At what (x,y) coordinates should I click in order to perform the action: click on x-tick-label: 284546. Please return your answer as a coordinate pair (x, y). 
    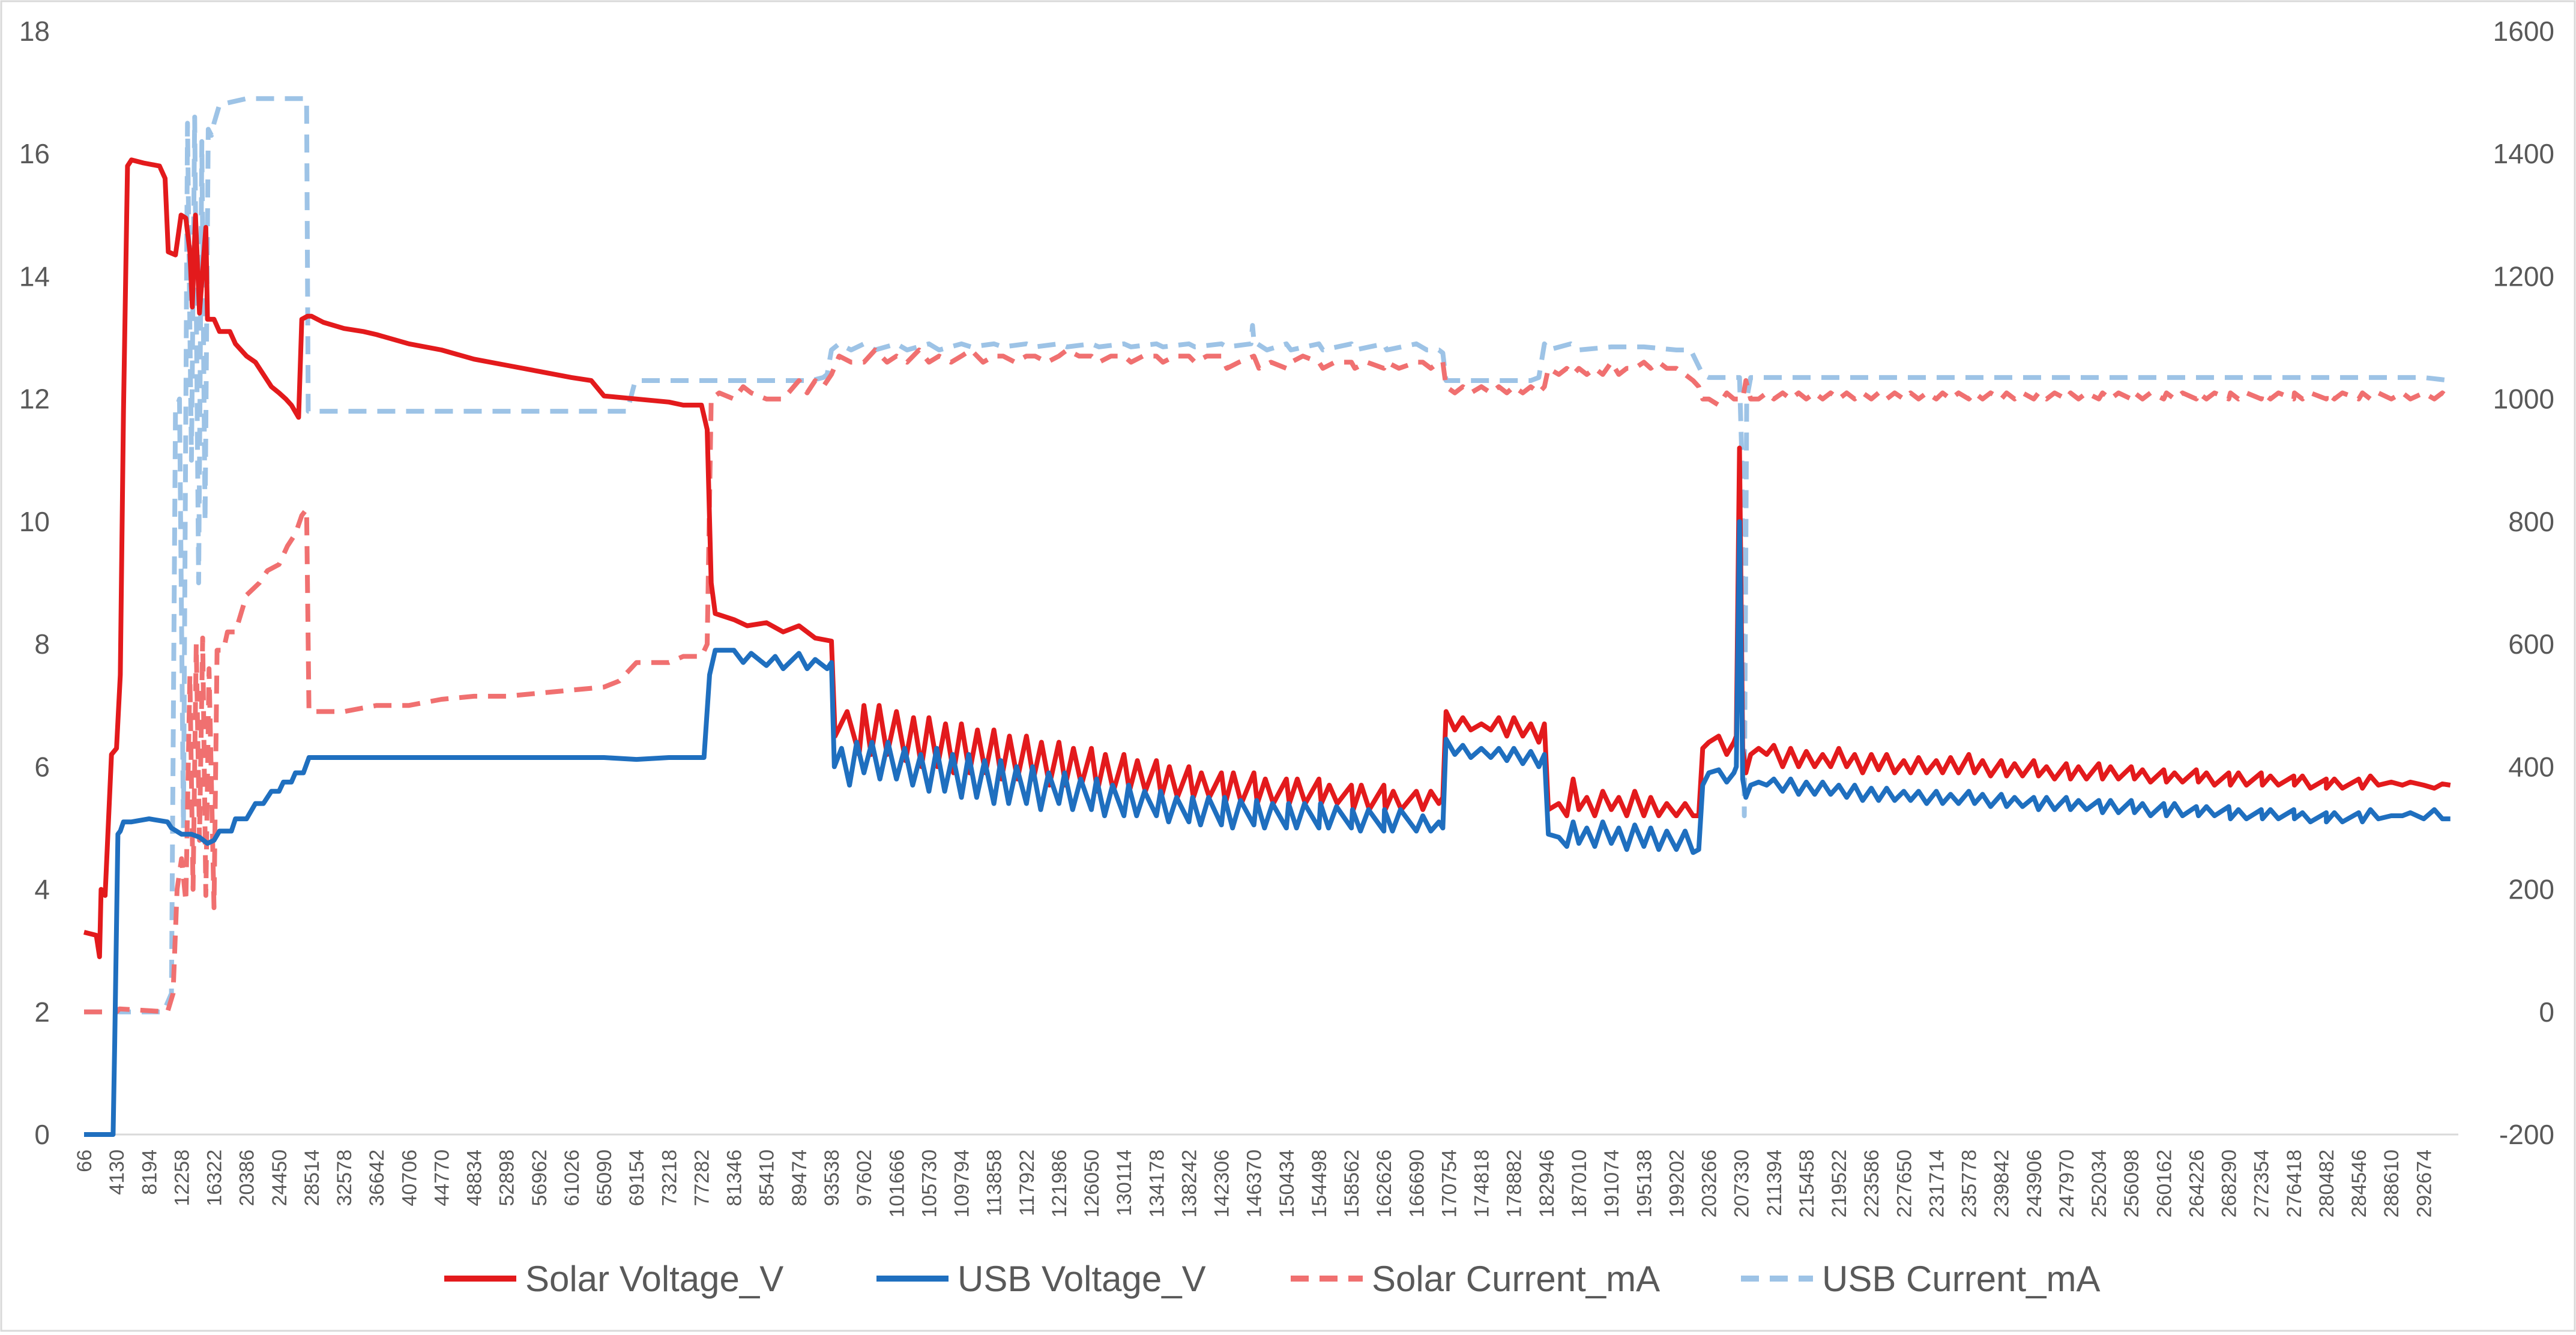
    Looking at the image, I should click on (2359, 1183).